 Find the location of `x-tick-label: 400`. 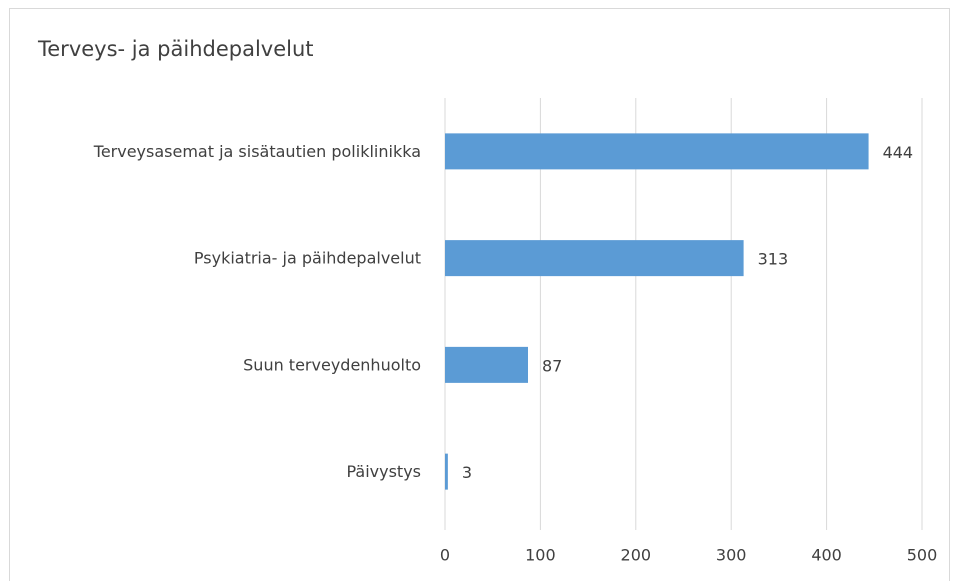

x-tick-label: 400 is located at coordinates (826, 555).